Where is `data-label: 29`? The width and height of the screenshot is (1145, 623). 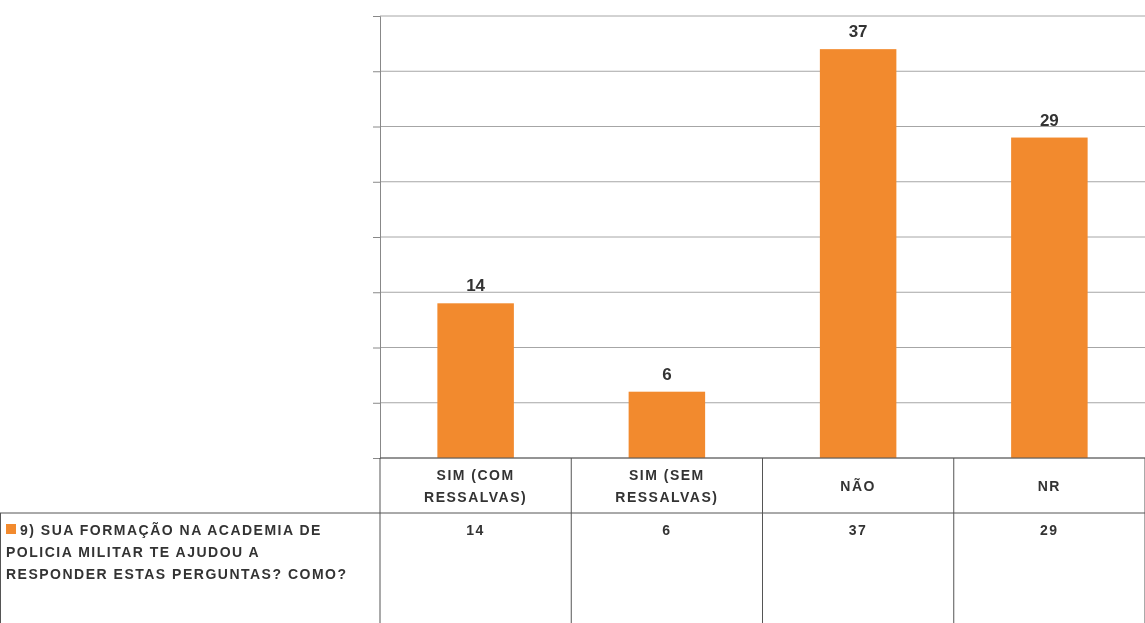
data-label: 29 is located at coordinates (1049, 120).